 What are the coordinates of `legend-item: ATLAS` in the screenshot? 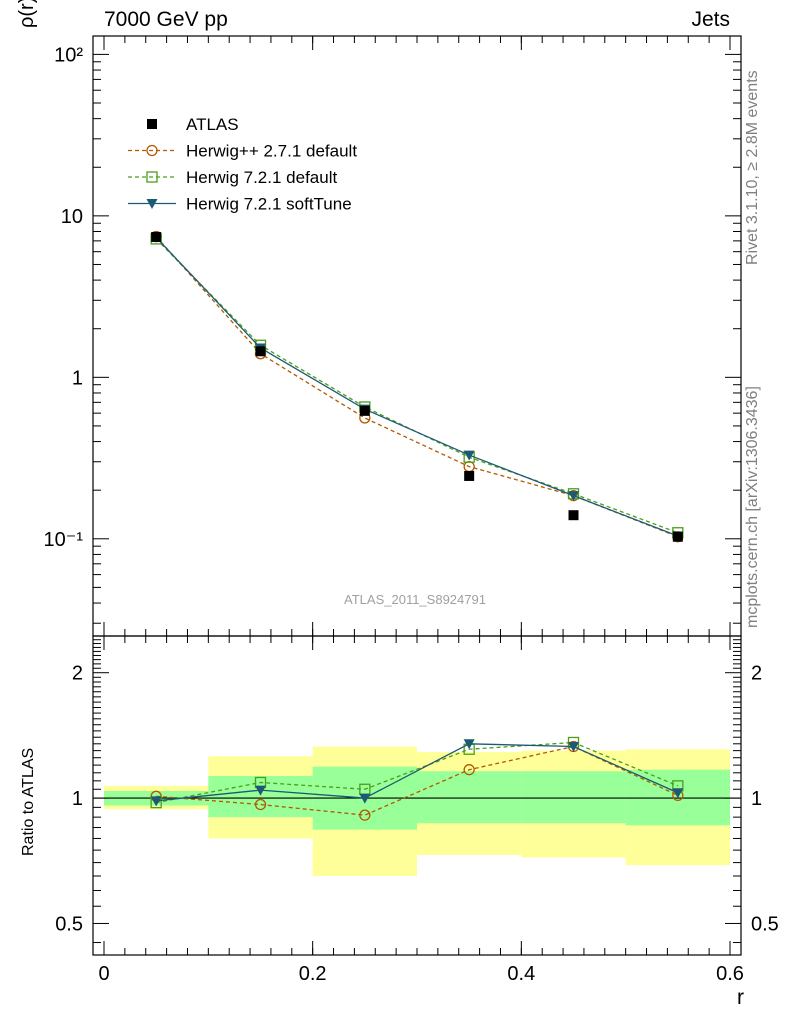 It's located at (193, 124).